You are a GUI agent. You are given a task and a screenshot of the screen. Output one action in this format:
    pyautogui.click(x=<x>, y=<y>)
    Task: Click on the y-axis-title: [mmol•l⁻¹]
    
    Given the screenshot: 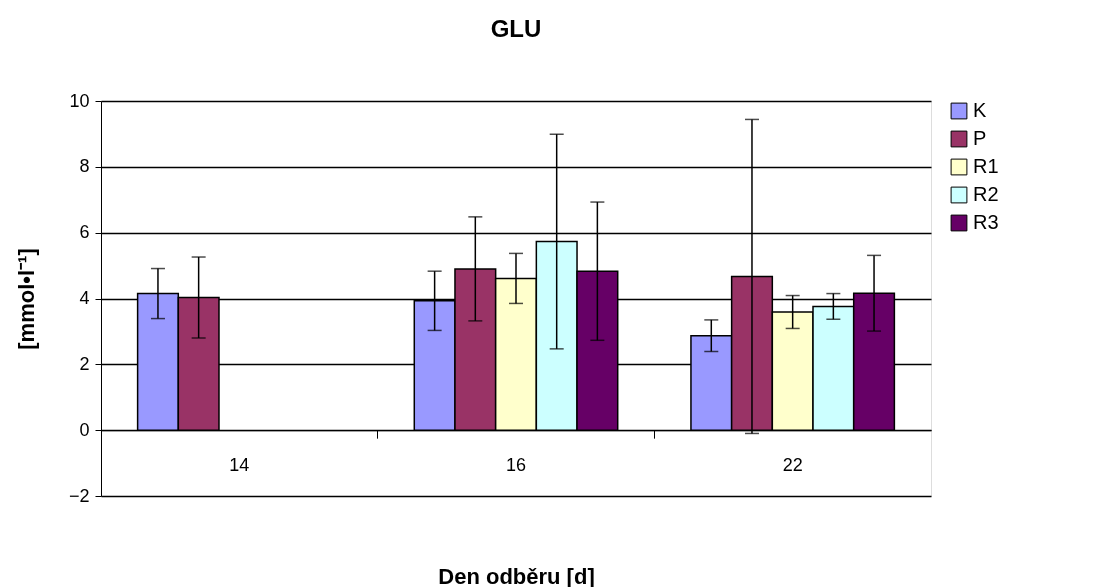 What is the action you would take?
    pyautogui.click(x=26, y=299)
    